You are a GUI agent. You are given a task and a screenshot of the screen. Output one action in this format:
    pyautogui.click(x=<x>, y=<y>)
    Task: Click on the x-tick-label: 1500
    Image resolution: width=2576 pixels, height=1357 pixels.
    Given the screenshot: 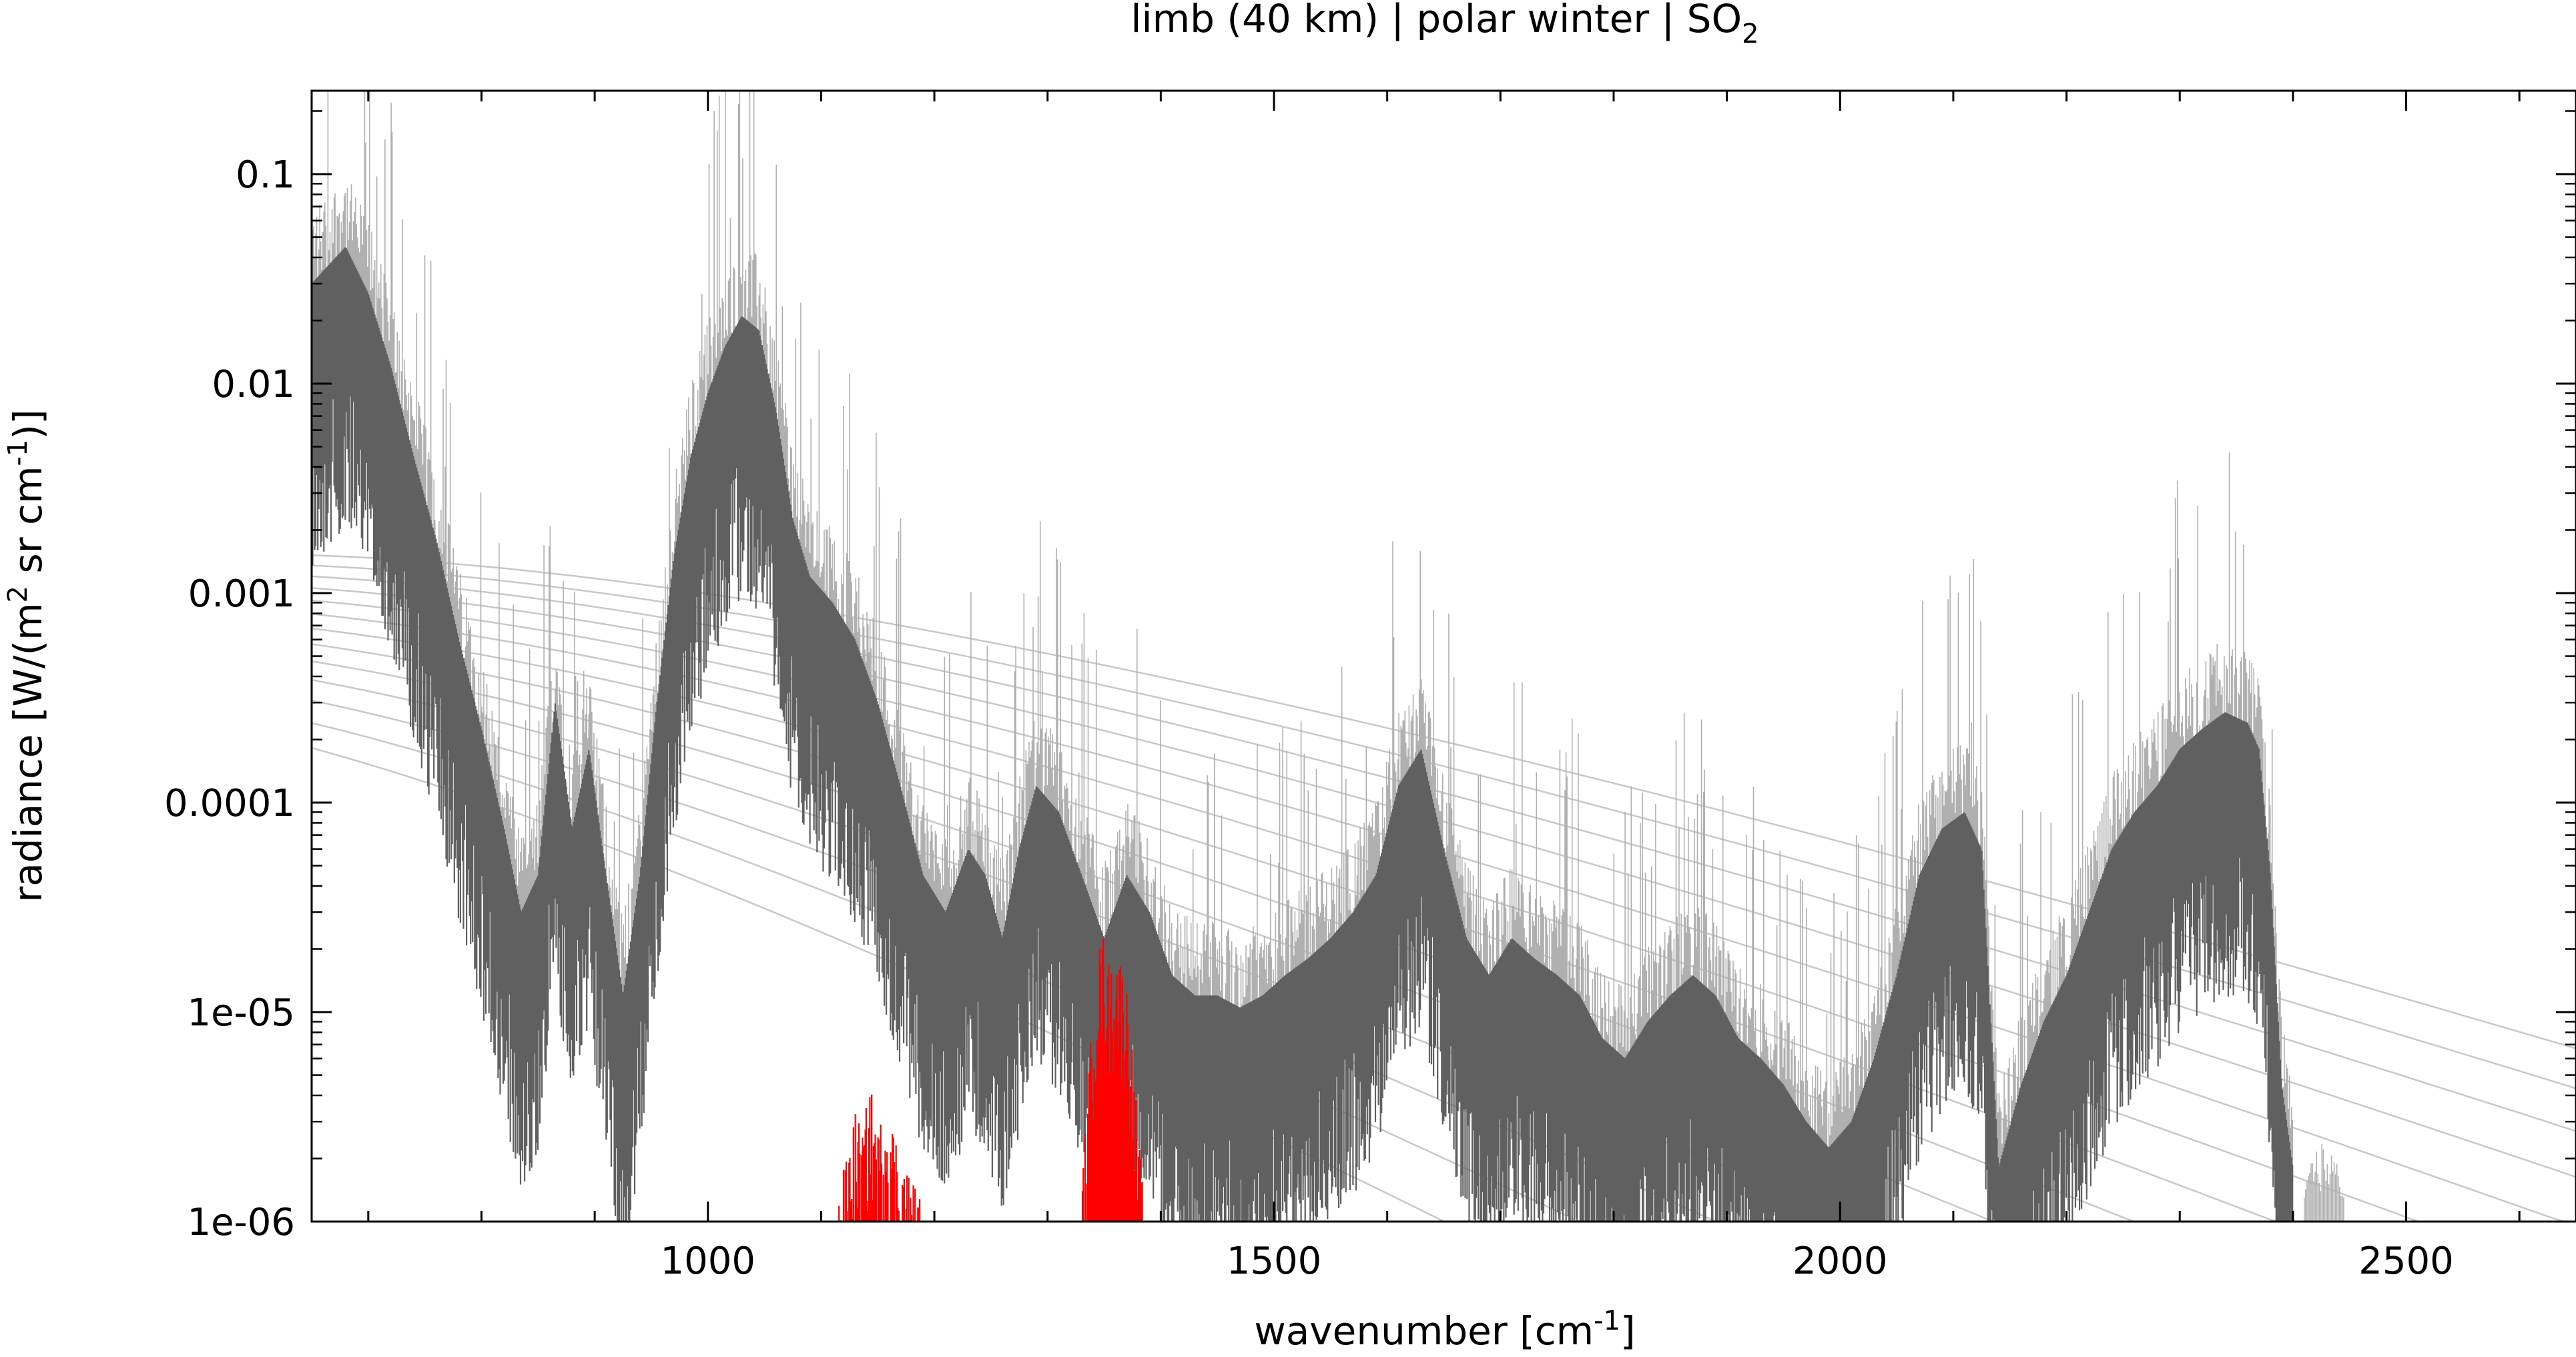 What is the action you would take?
    pyautogui.click(x=1274, y=1261)
    